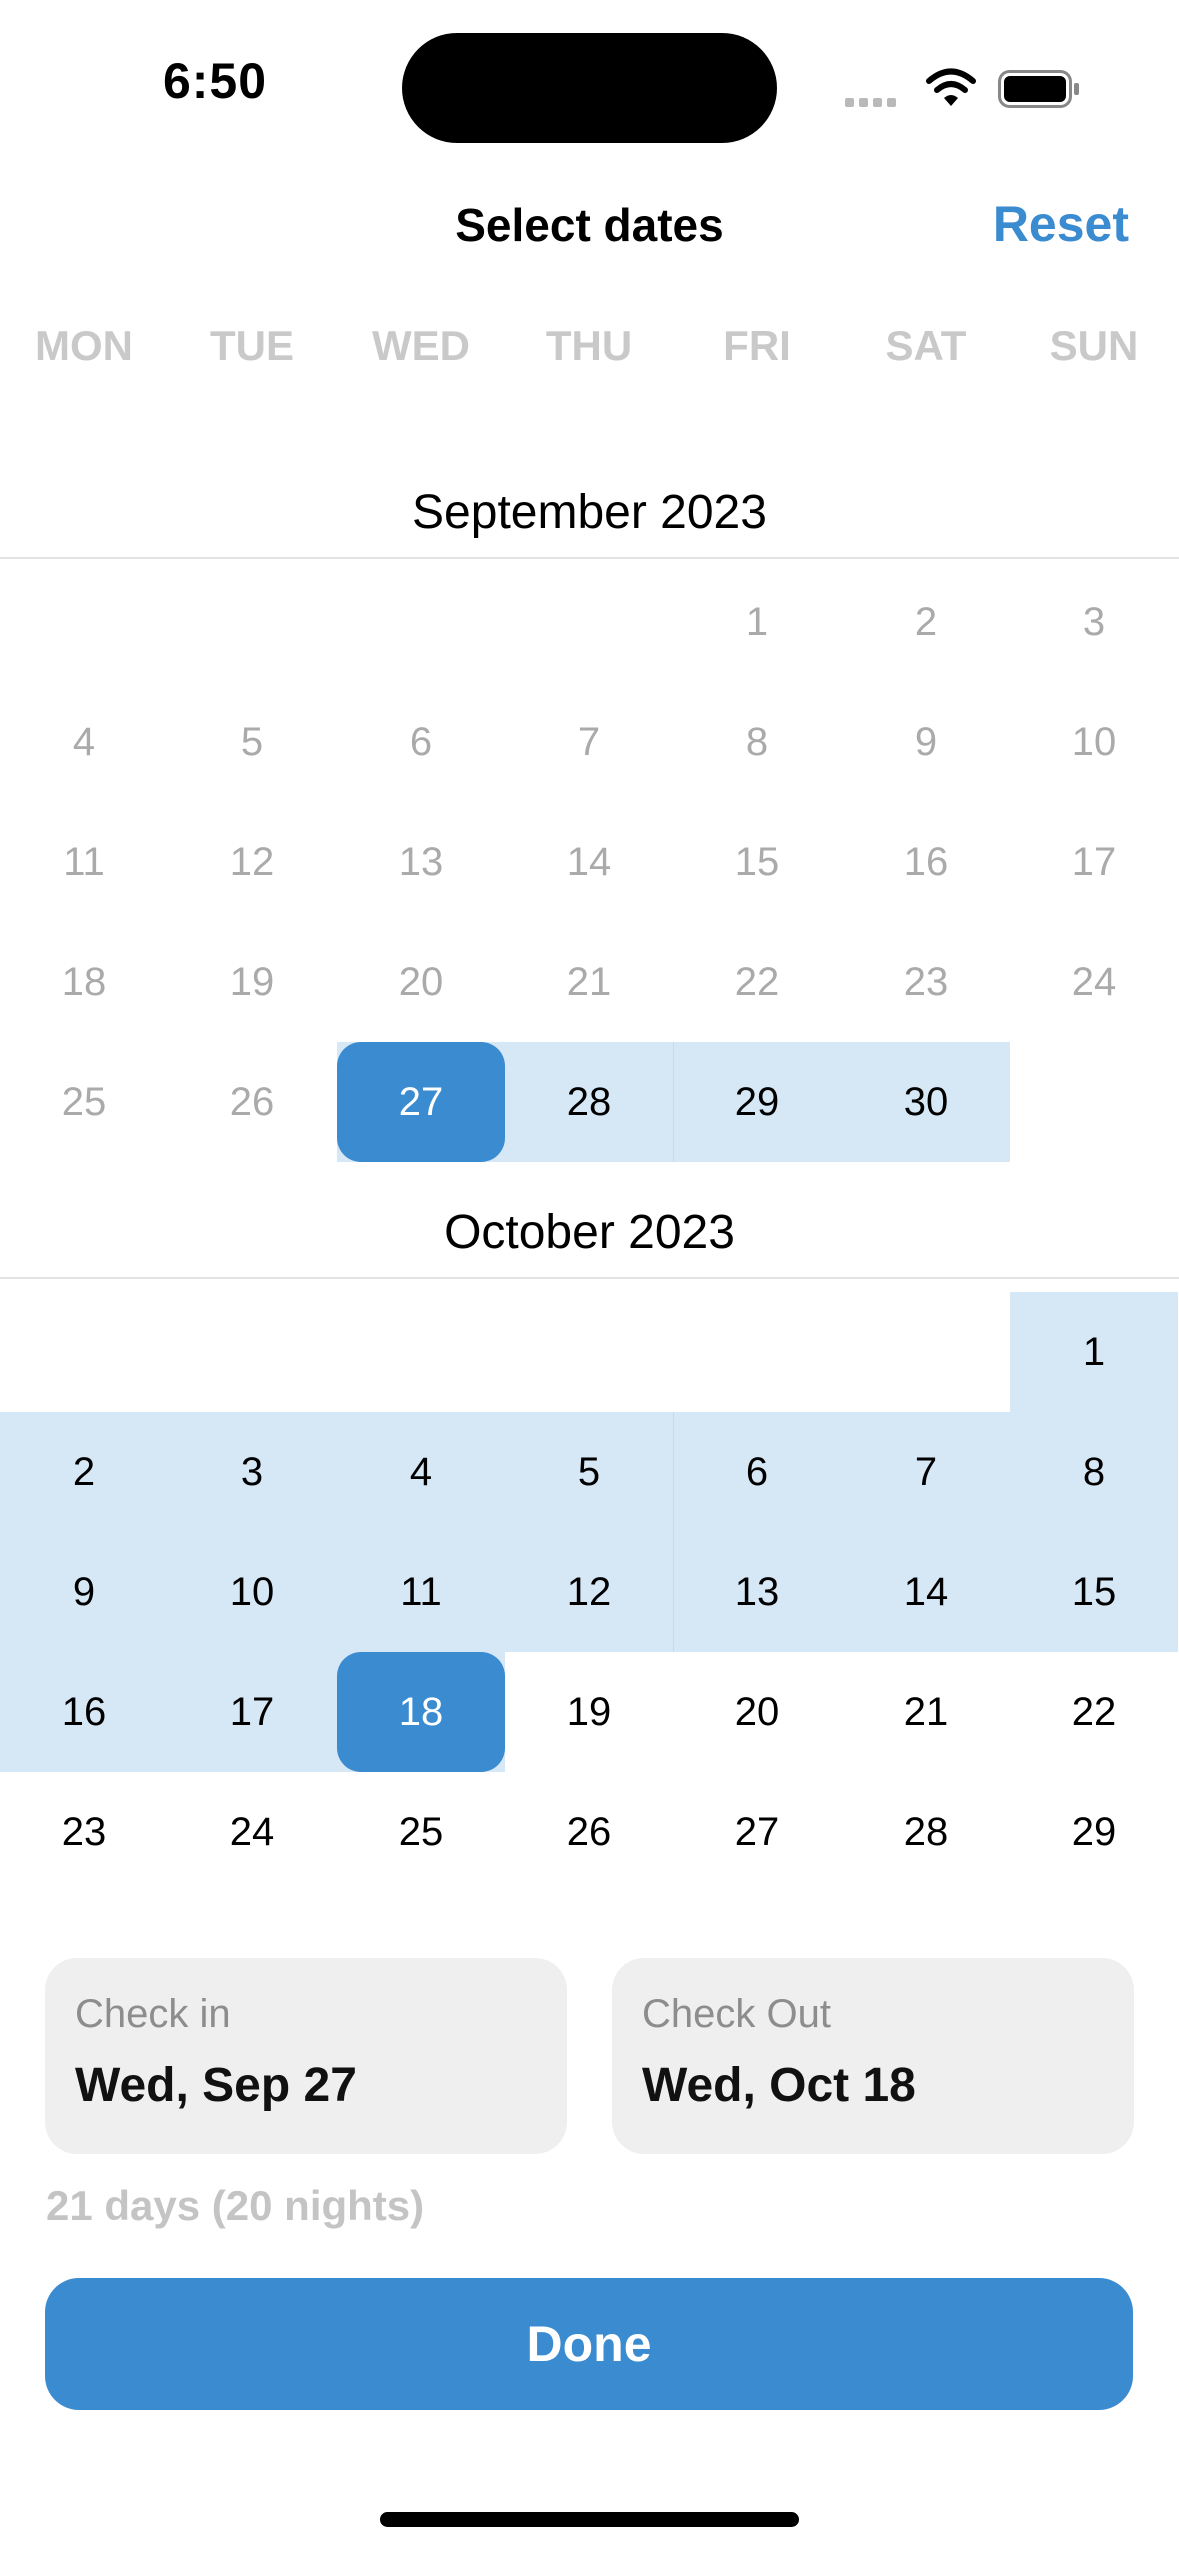  I want to click on check-out-card: Check Out Wed, Oct 18, so click(873, 2056).